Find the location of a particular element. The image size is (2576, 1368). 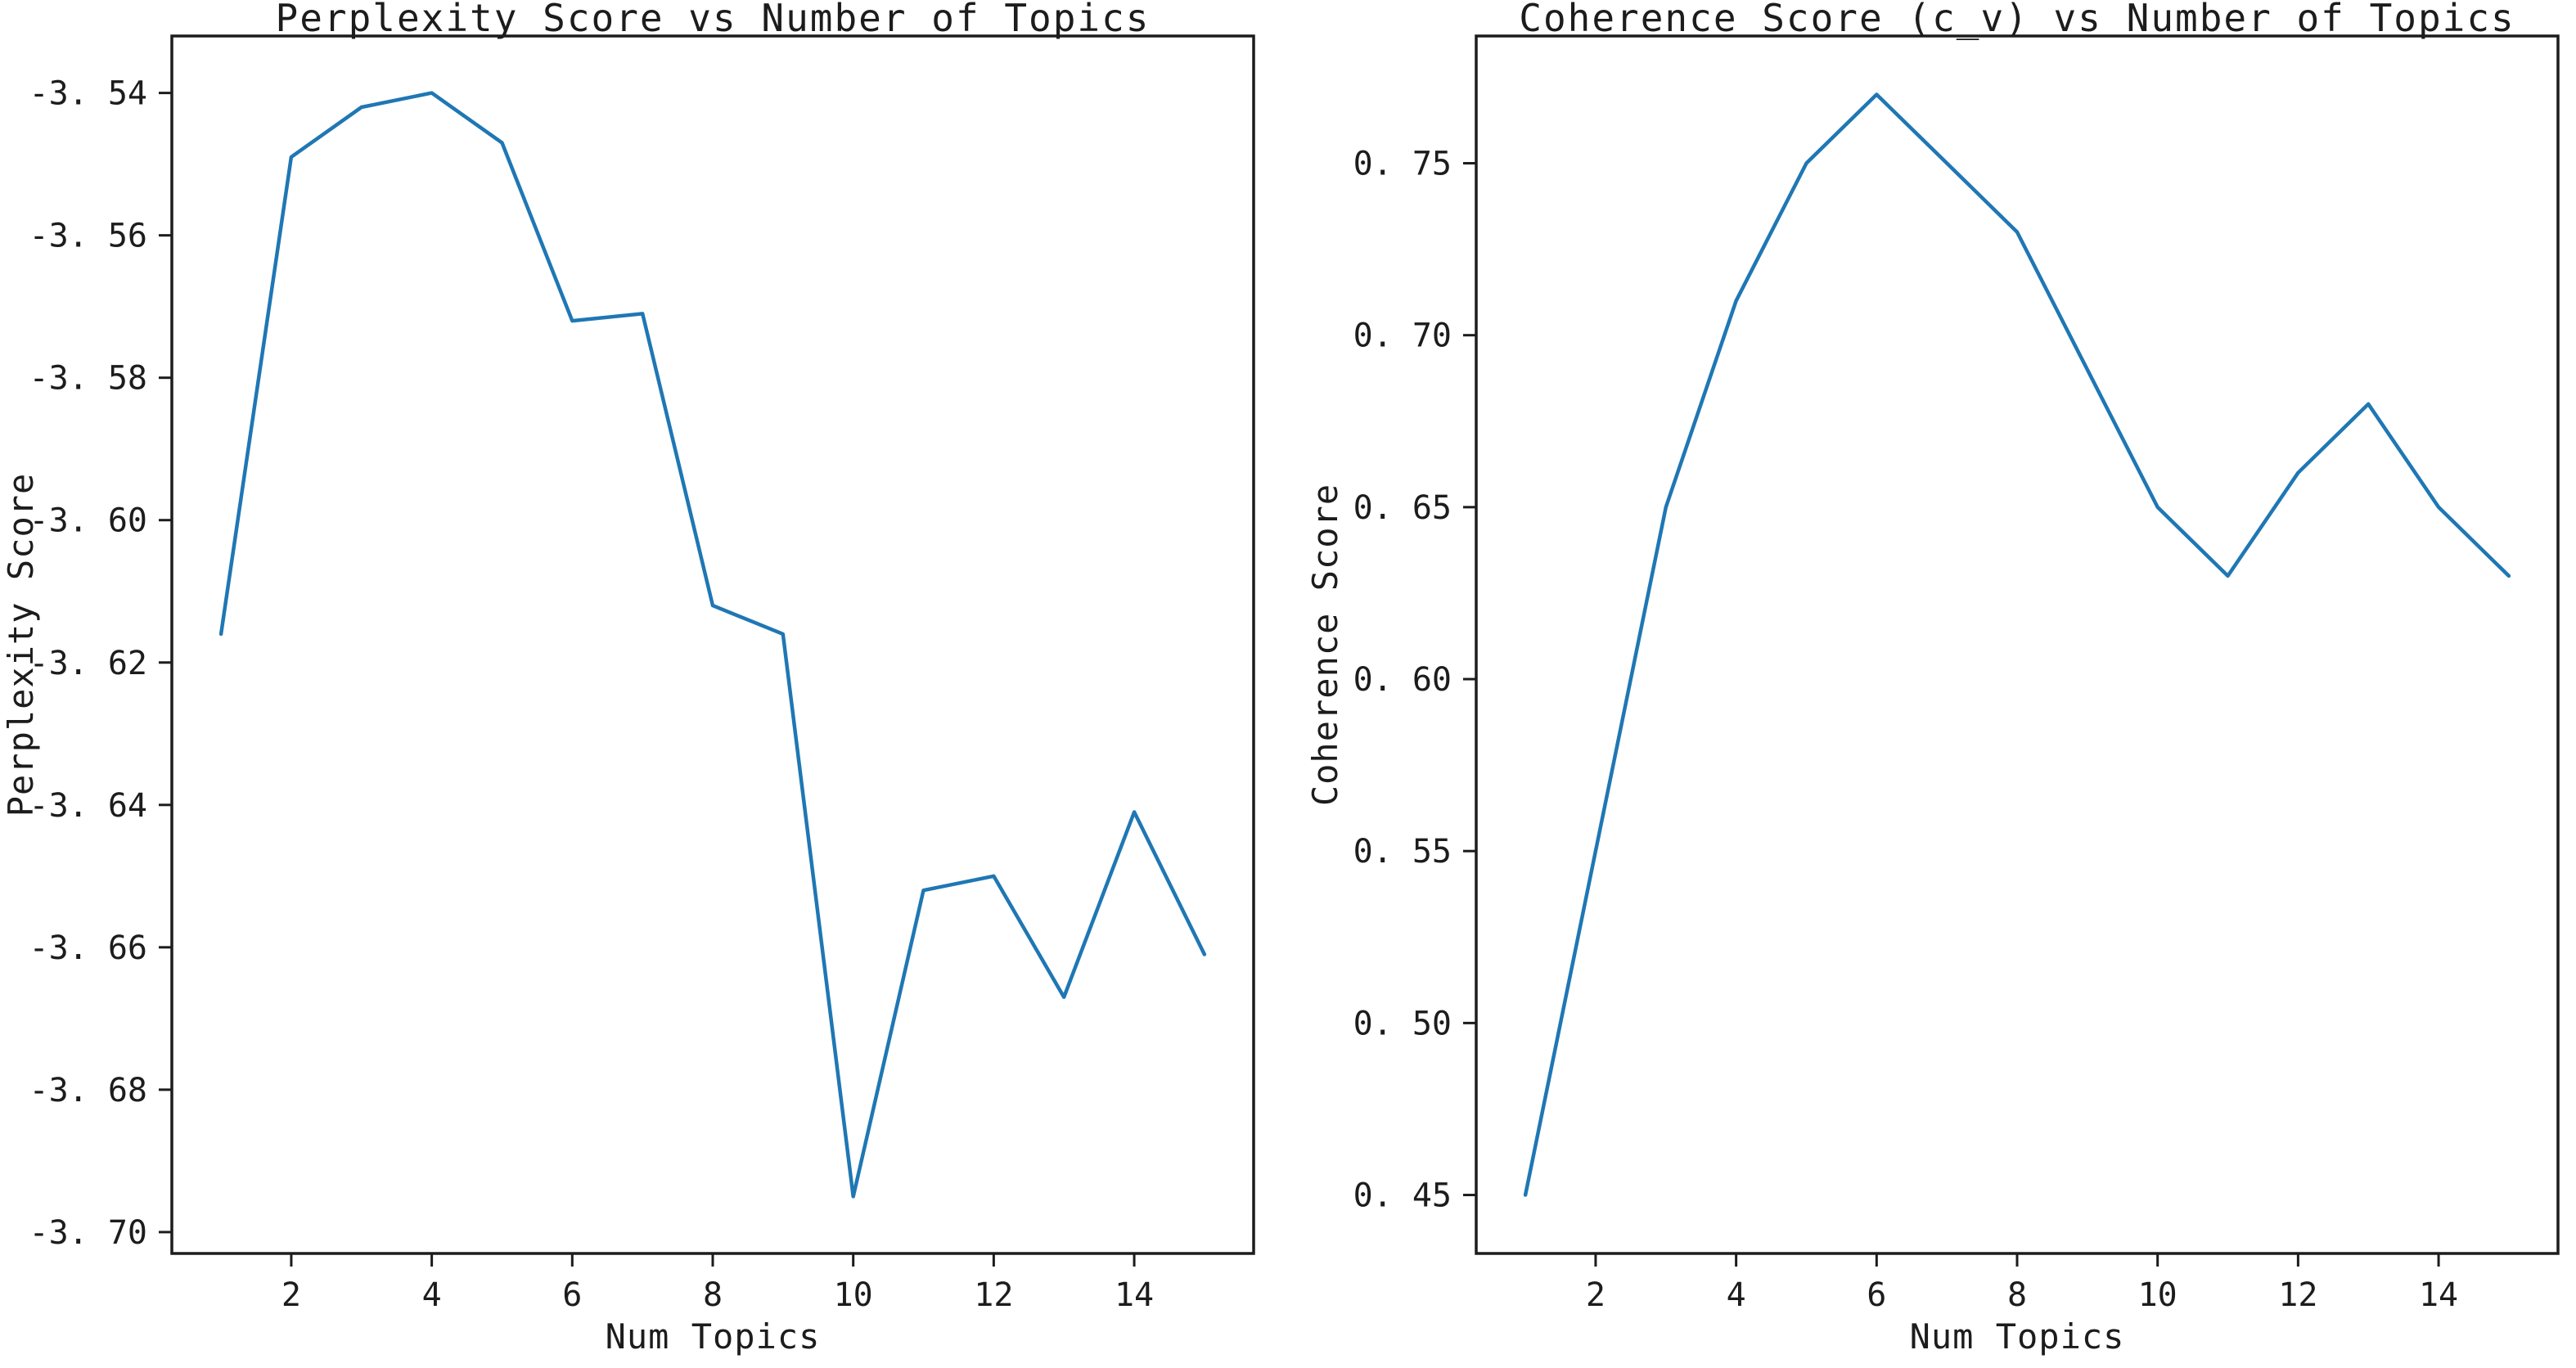

y-tick-label: 0. 45 is located at coordinates (1402, 1196).